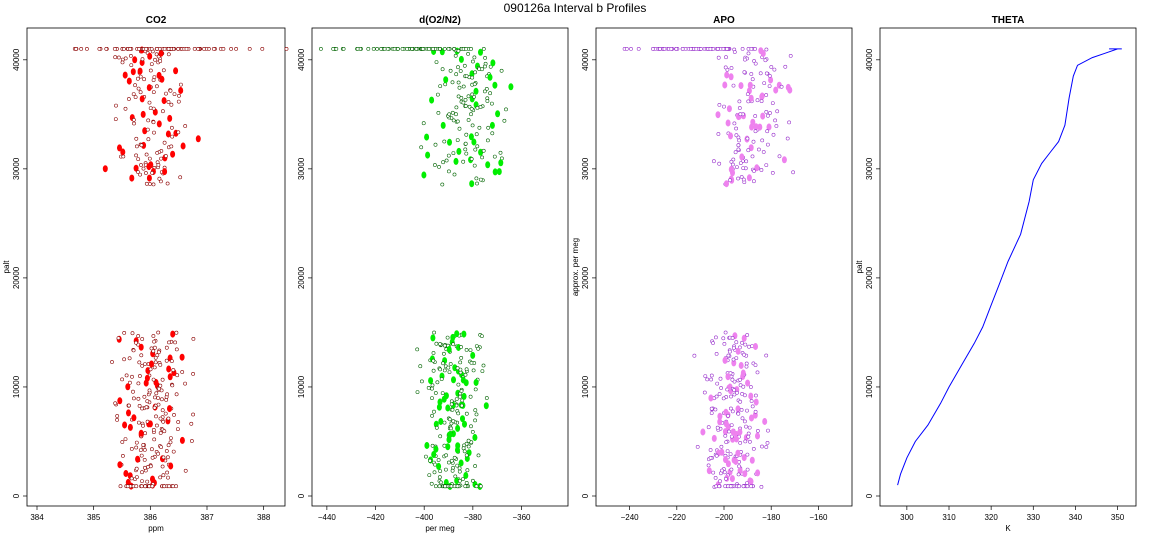  What do you see at coordinates (424, 517) in the screenshot?
I see `x-tick-label: −400` at bounding box center [424, 517].